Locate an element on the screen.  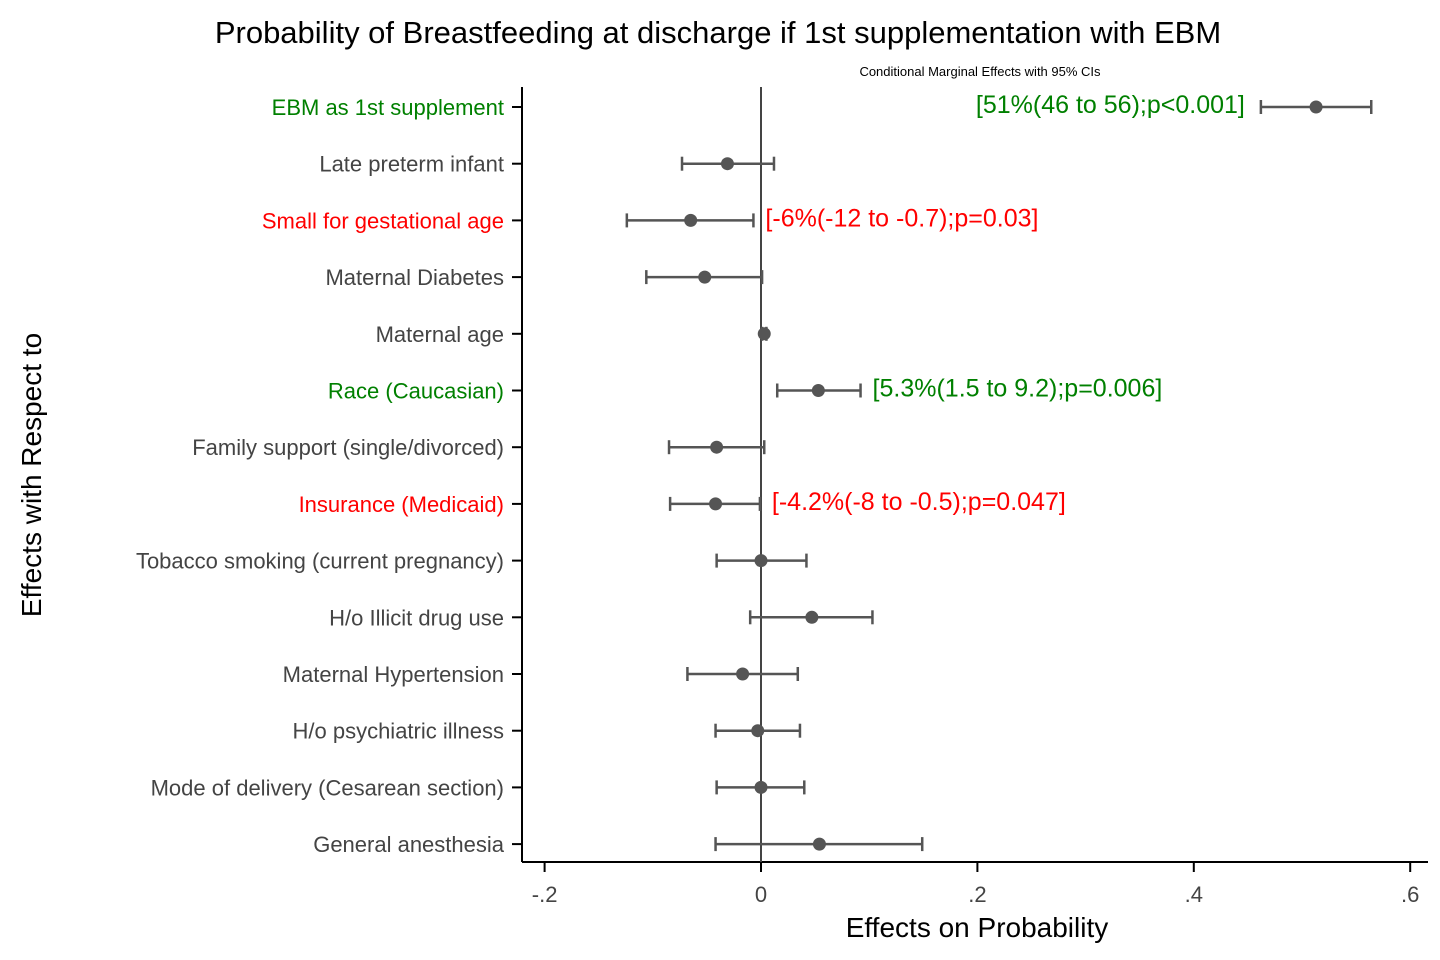
data-annotation: [51%(46 to 56);p<0.001] is located at coordinates (1110, 105).